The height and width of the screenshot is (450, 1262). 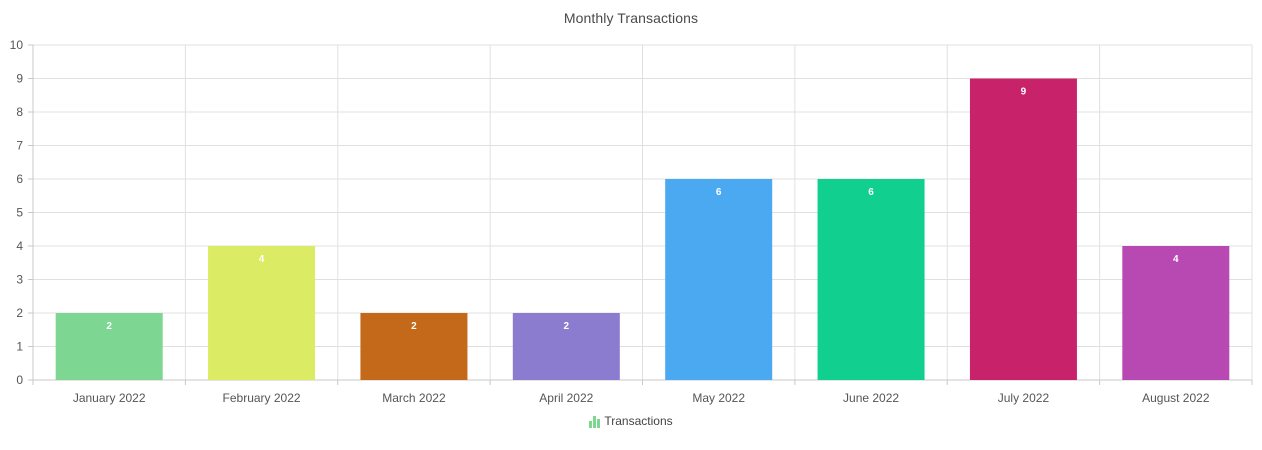 I want to click on legend: Transactions, so click(x=631, y=421).